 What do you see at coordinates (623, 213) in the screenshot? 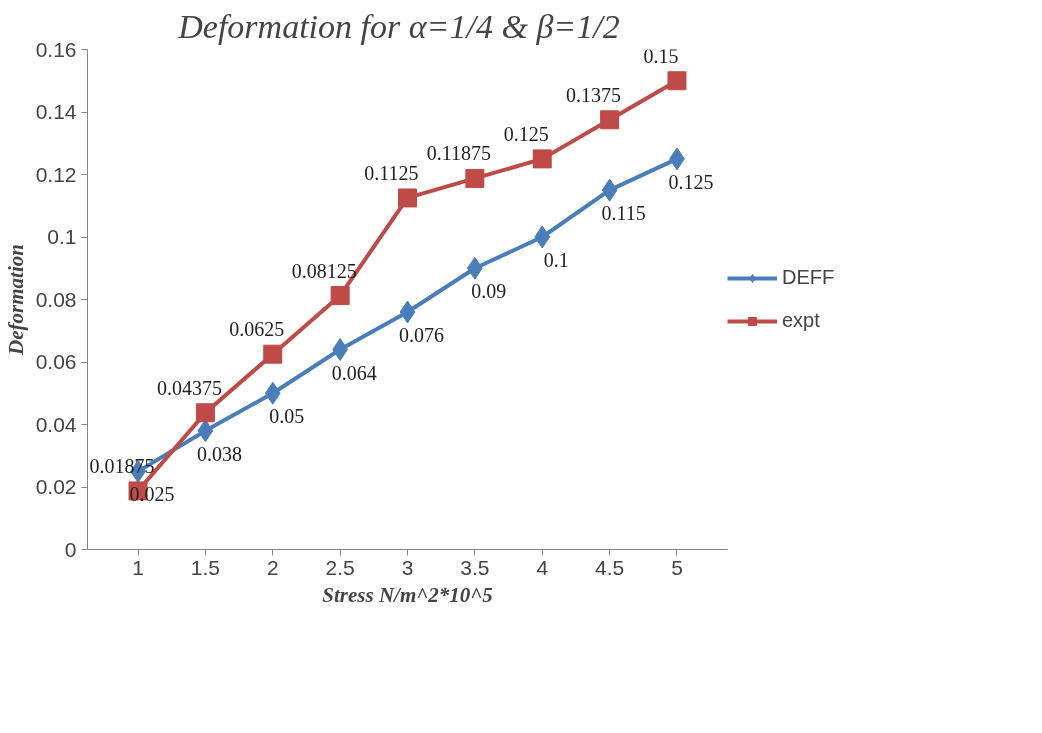
I see `data-label: 0.115` at bounding box center [623, 213].